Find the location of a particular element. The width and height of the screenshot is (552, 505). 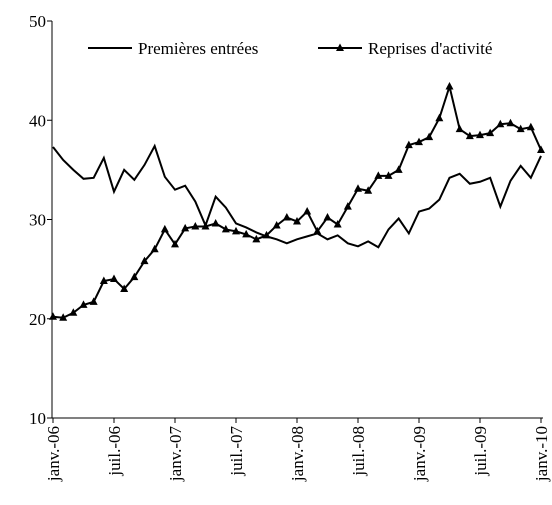

x-tick-label: janv.-08 is located at coordinates (297, 454).